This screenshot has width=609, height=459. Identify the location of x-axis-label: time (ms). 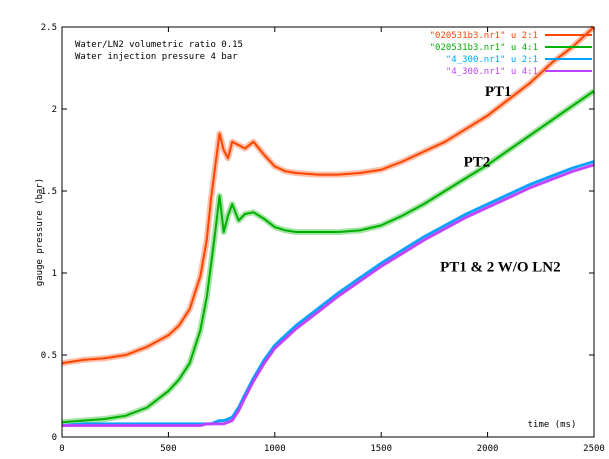
(552, 425).